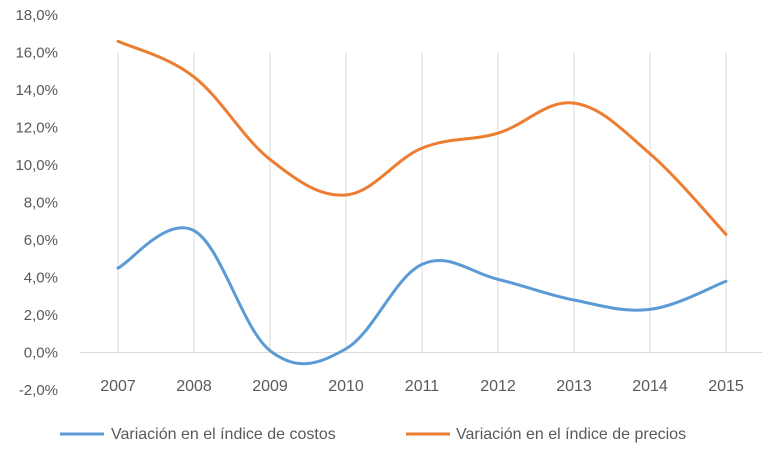  I want to click on x-axis: 2007 2008 2009 2010 2011 2012 2013 2014 2015, so click(422, 386).